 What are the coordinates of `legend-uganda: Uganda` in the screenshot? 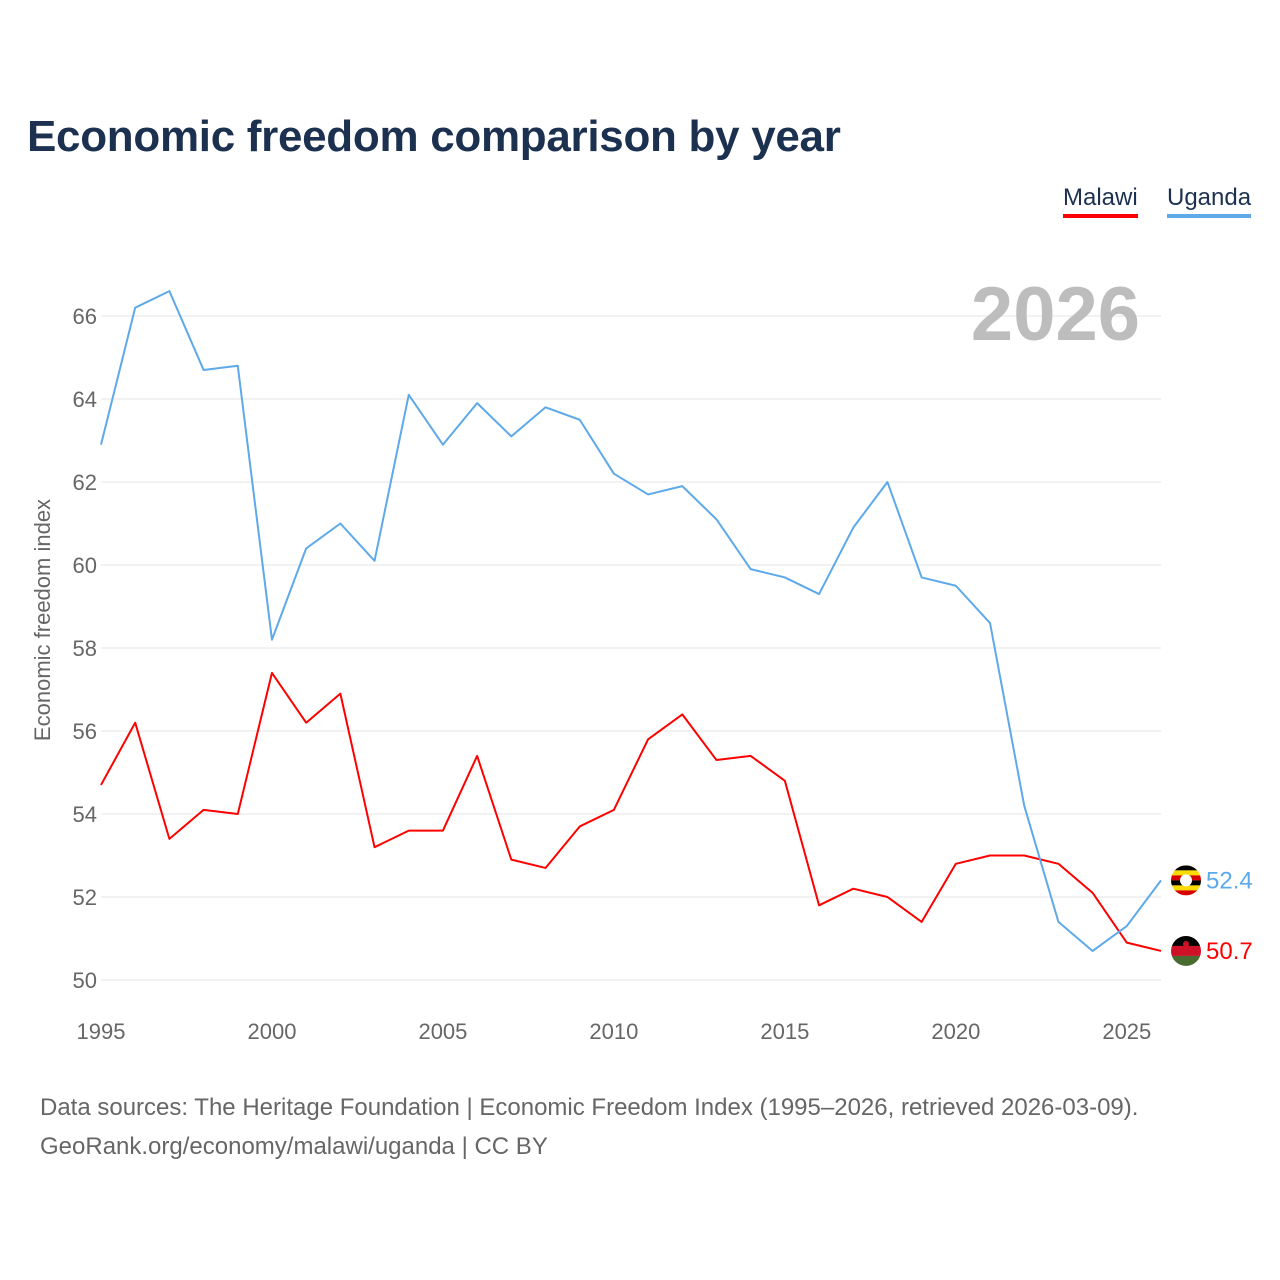 It's located at (1209, 201).